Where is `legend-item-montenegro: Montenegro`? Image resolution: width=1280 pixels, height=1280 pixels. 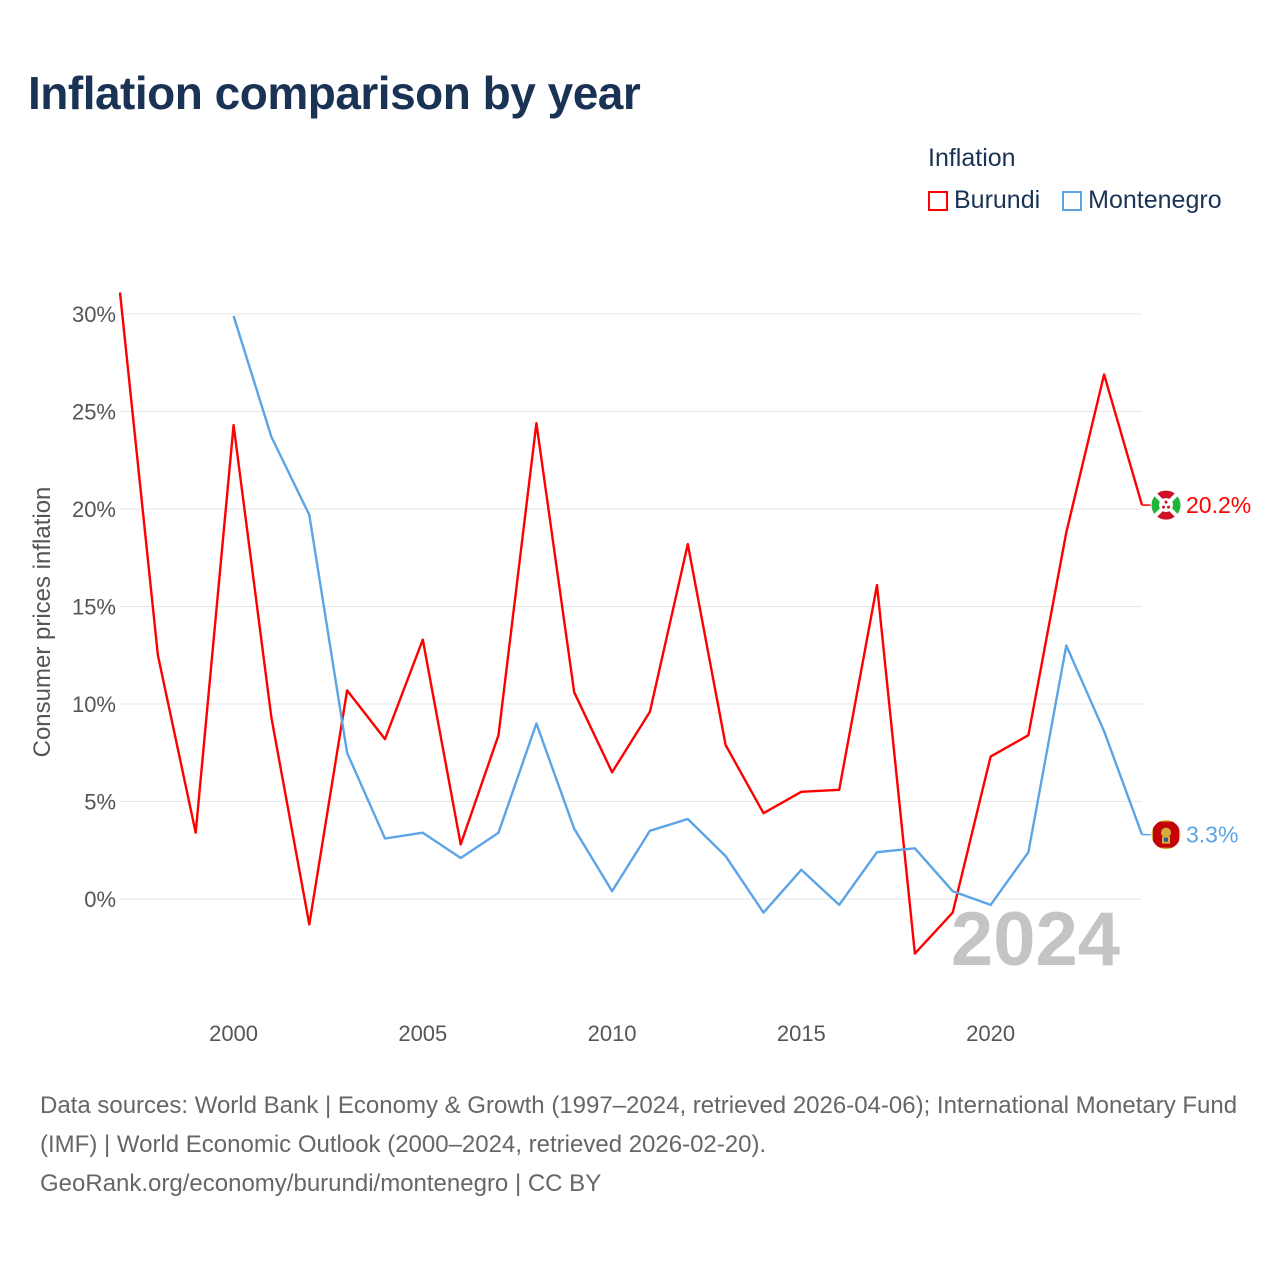 legend-item-montenegro: Montenegro is located at coordinates (1142, 200).